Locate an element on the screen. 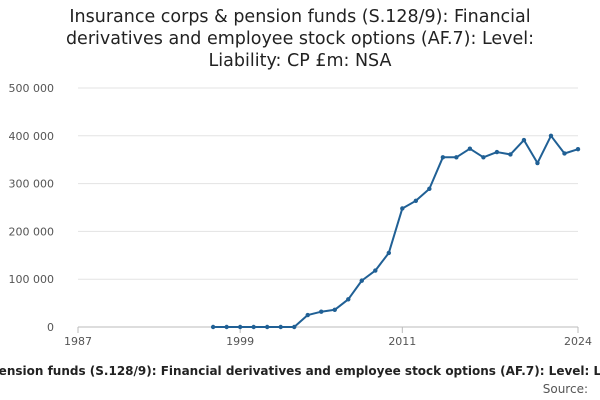  y-axis-ticks: 0 100 000 200 000 300 000 400 000 500 000 is located at coordinates (32, 208).